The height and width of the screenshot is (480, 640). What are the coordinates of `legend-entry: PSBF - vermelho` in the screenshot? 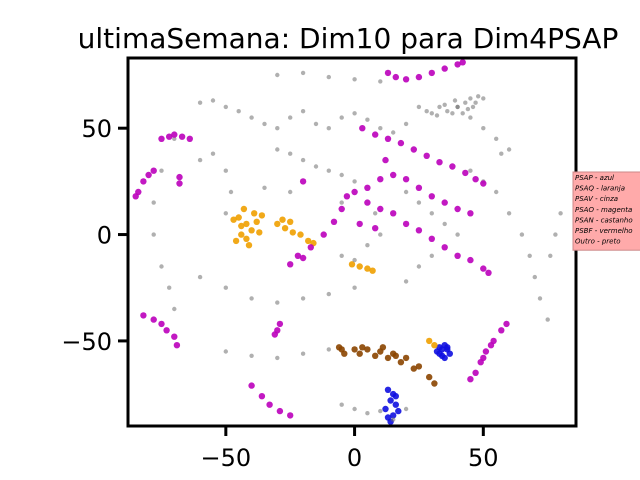 It's located at (604, 231).